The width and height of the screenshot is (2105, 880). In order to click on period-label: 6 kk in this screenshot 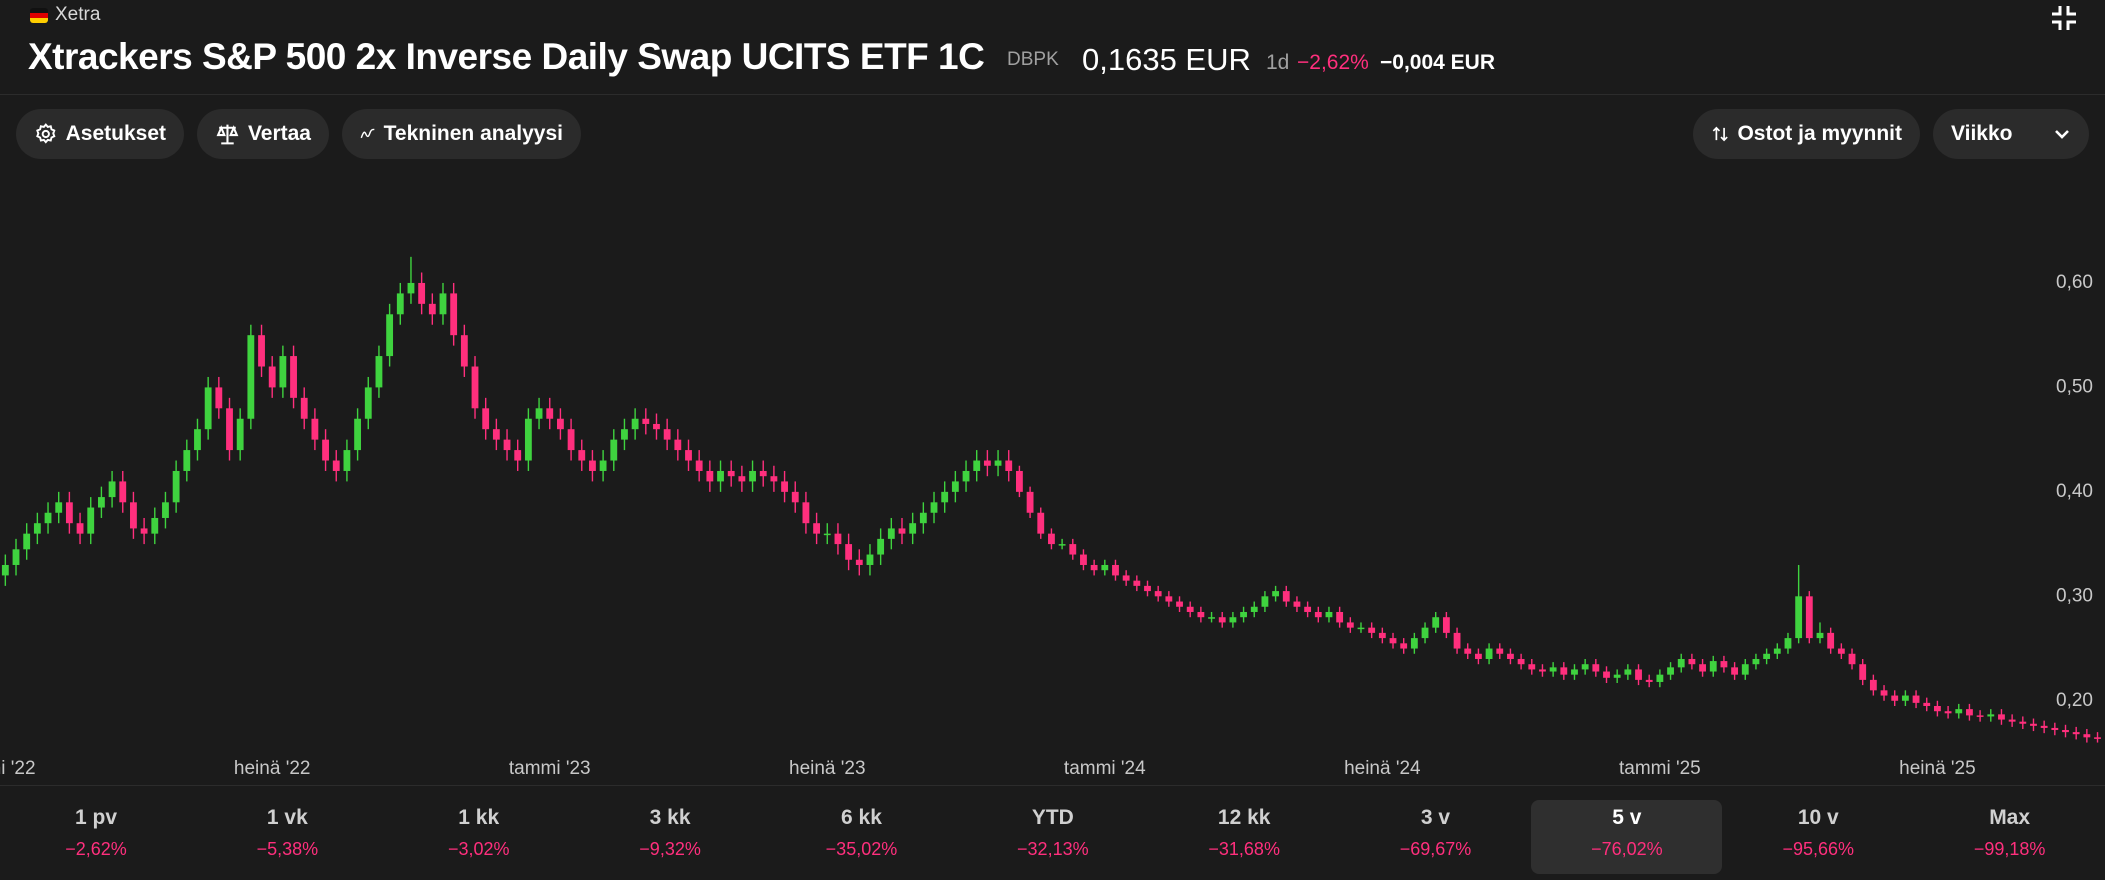, I will do `click(861, 817)`.